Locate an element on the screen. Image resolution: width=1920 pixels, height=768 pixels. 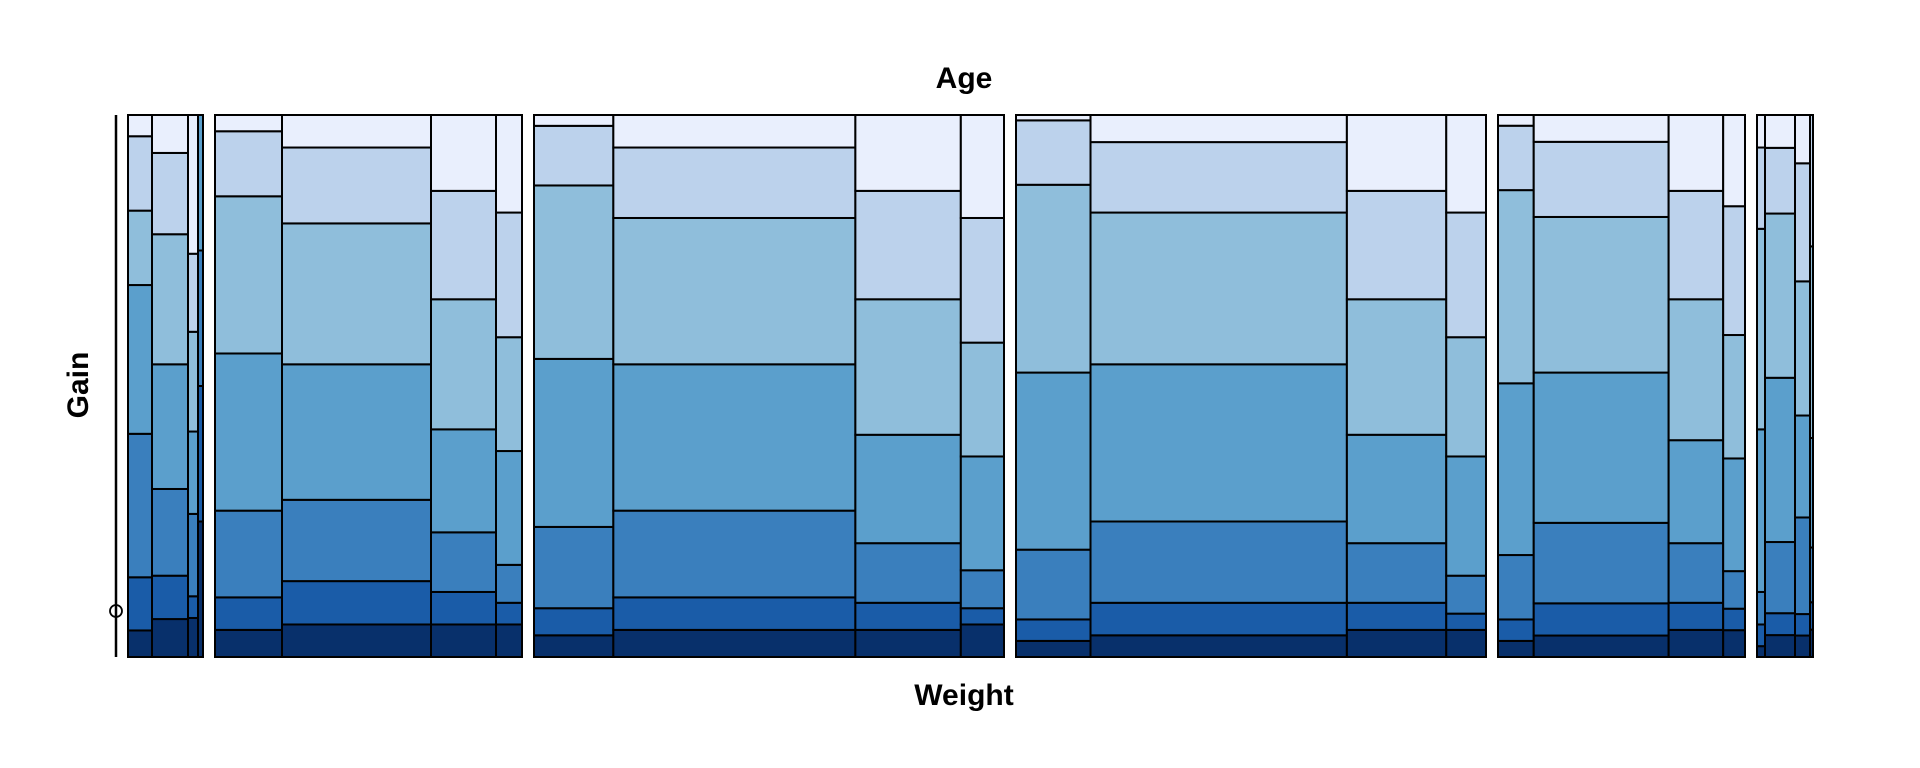
tile-age3-weight3-gain6 is located at coordinates (908, 245).